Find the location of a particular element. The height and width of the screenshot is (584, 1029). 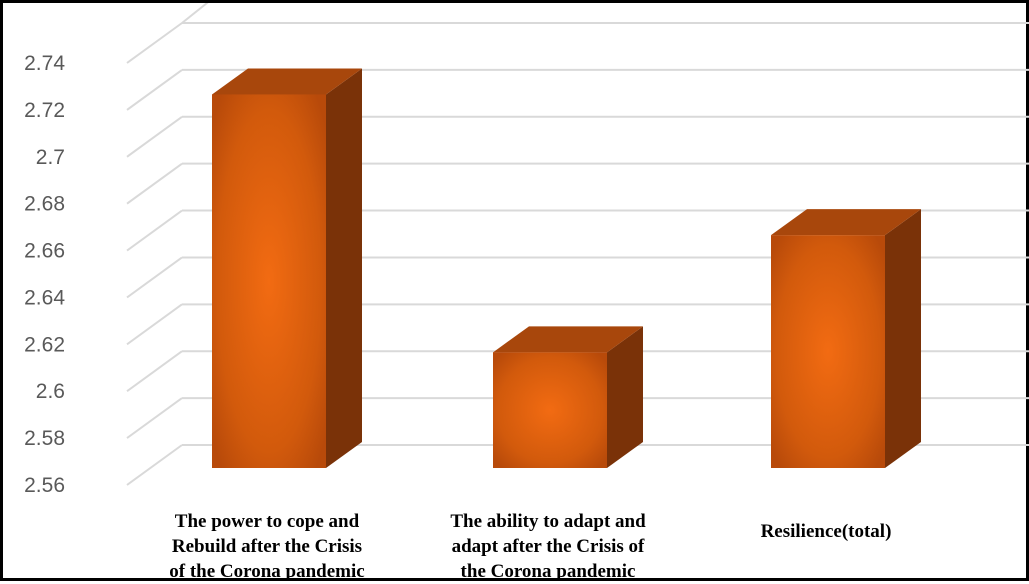

x-category-label: the Corona pandemic is located at coordinates (548, 571).